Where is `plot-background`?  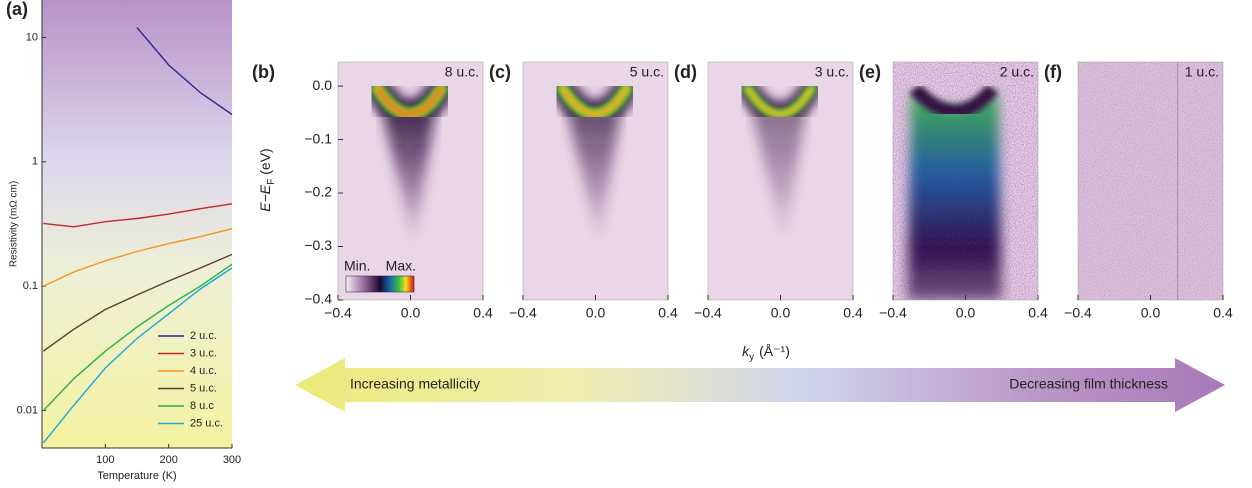 plot-background is located at coordinates (137, 224).